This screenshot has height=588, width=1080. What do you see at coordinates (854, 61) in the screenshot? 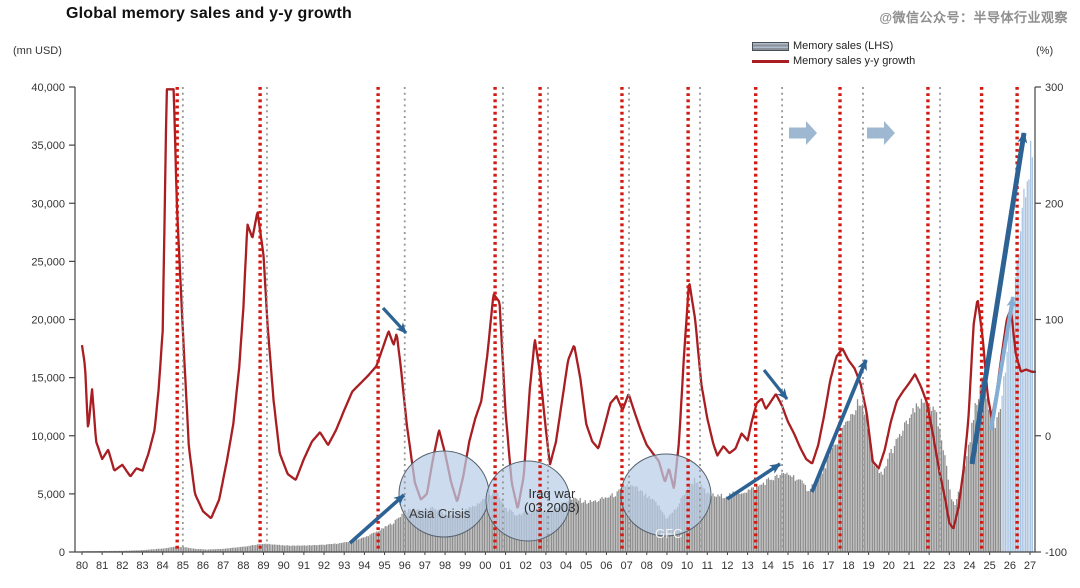
I see `legend-label-growth: Memory sales y-y growth` at bounding box center [854, 61].